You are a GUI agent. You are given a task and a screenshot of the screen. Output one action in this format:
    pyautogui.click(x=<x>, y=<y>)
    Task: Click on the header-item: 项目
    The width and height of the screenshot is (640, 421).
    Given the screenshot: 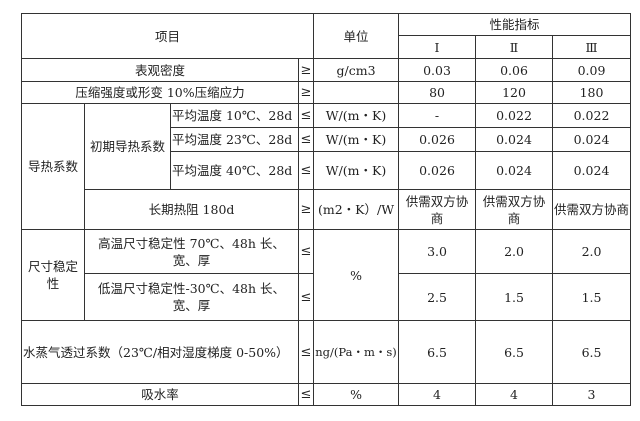 What is the action you would take?
    pyautogui.click(x=167, y=36)
    